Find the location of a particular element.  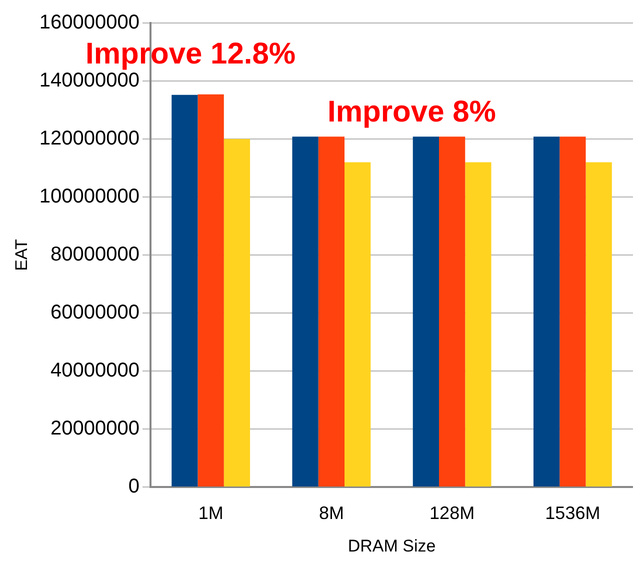

annotation: Improve 12.8% is located at coordinates (191, 53).